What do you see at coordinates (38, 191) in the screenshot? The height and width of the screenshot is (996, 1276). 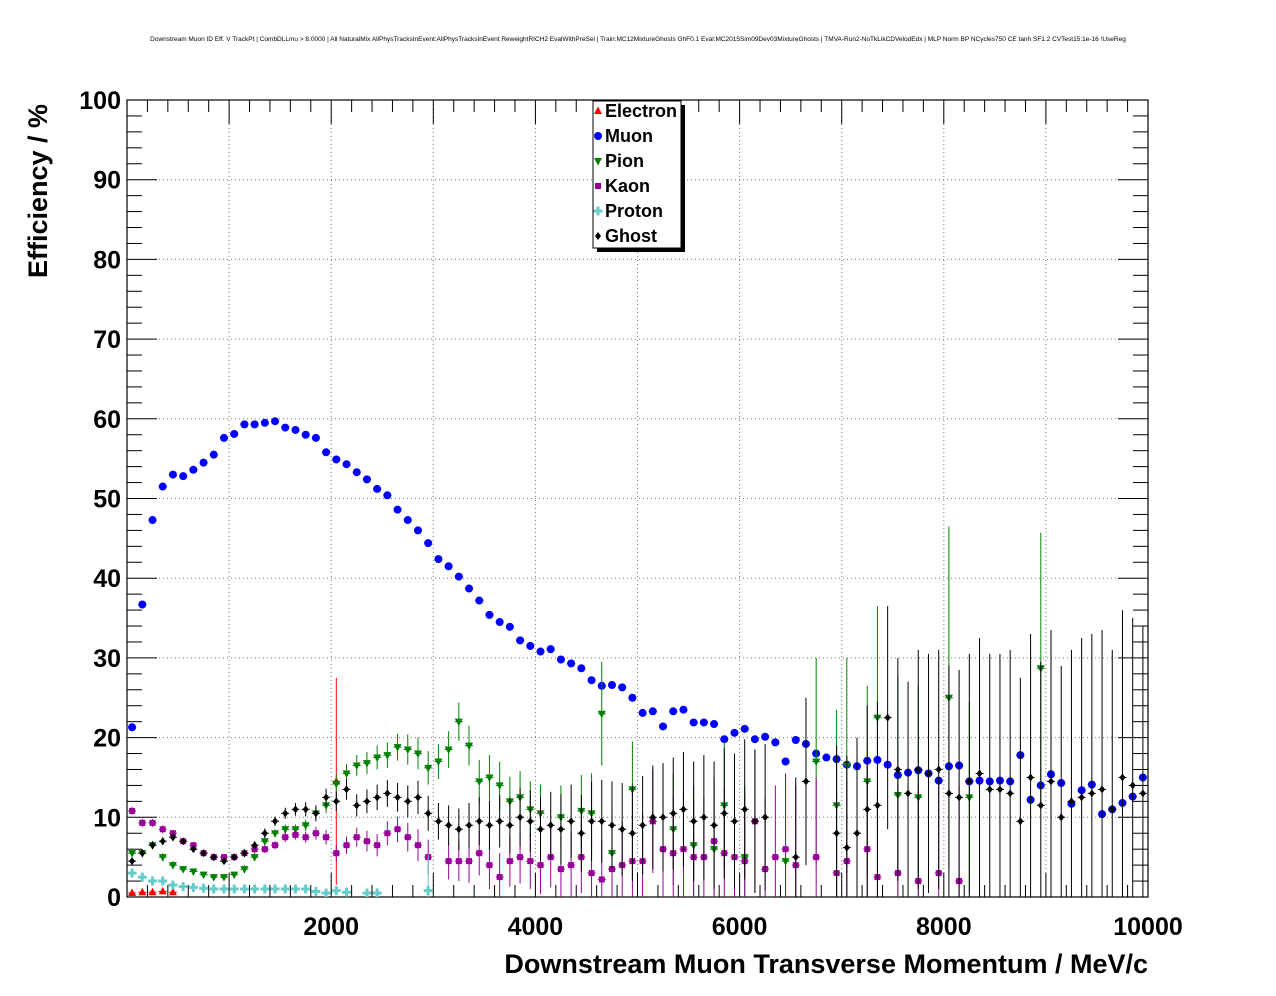 I see `y-axis-title: Efficiency / %` at bounding box center [38, 191].